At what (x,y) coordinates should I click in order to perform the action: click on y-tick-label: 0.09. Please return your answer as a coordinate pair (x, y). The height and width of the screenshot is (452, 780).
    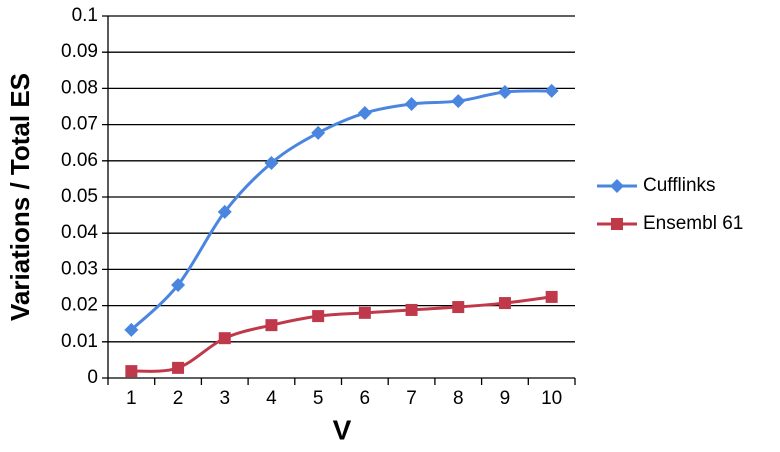
    Looking at the image, I should click on (79, 51).